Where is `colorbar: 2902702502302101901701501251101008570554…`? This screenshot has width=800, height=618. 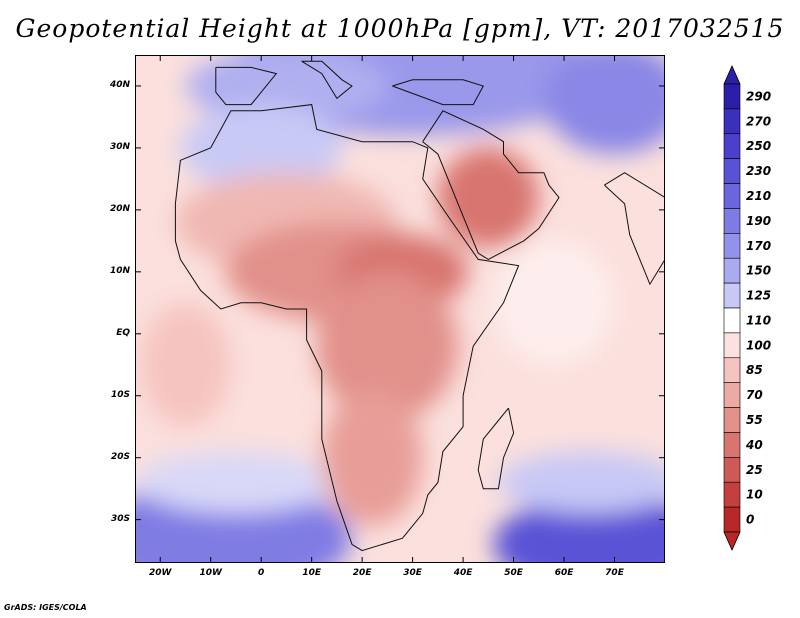
colorbar: 2902702502302101901701501251101008570554… is located at coordinates (747, 308).